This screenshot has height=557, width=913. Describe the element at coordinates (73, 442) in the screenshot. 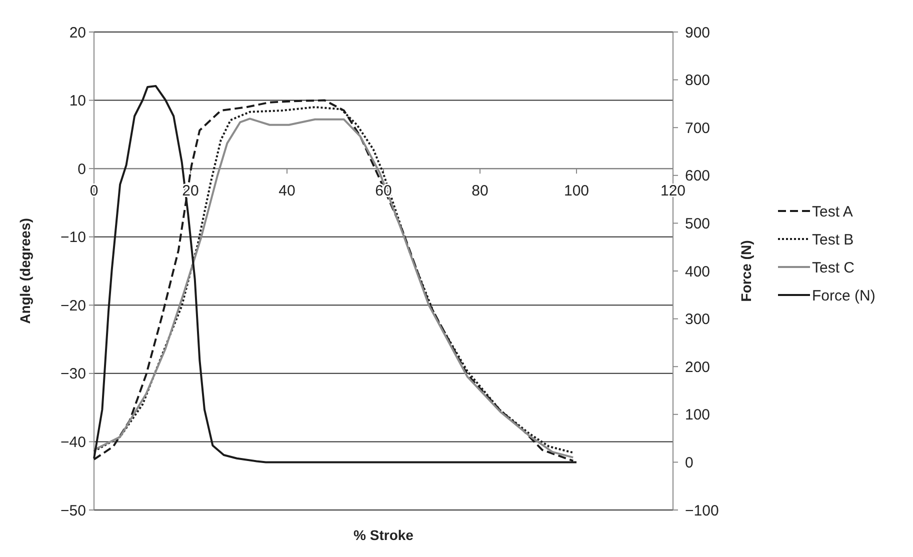

I see `y-tick-label: −40` at that location.